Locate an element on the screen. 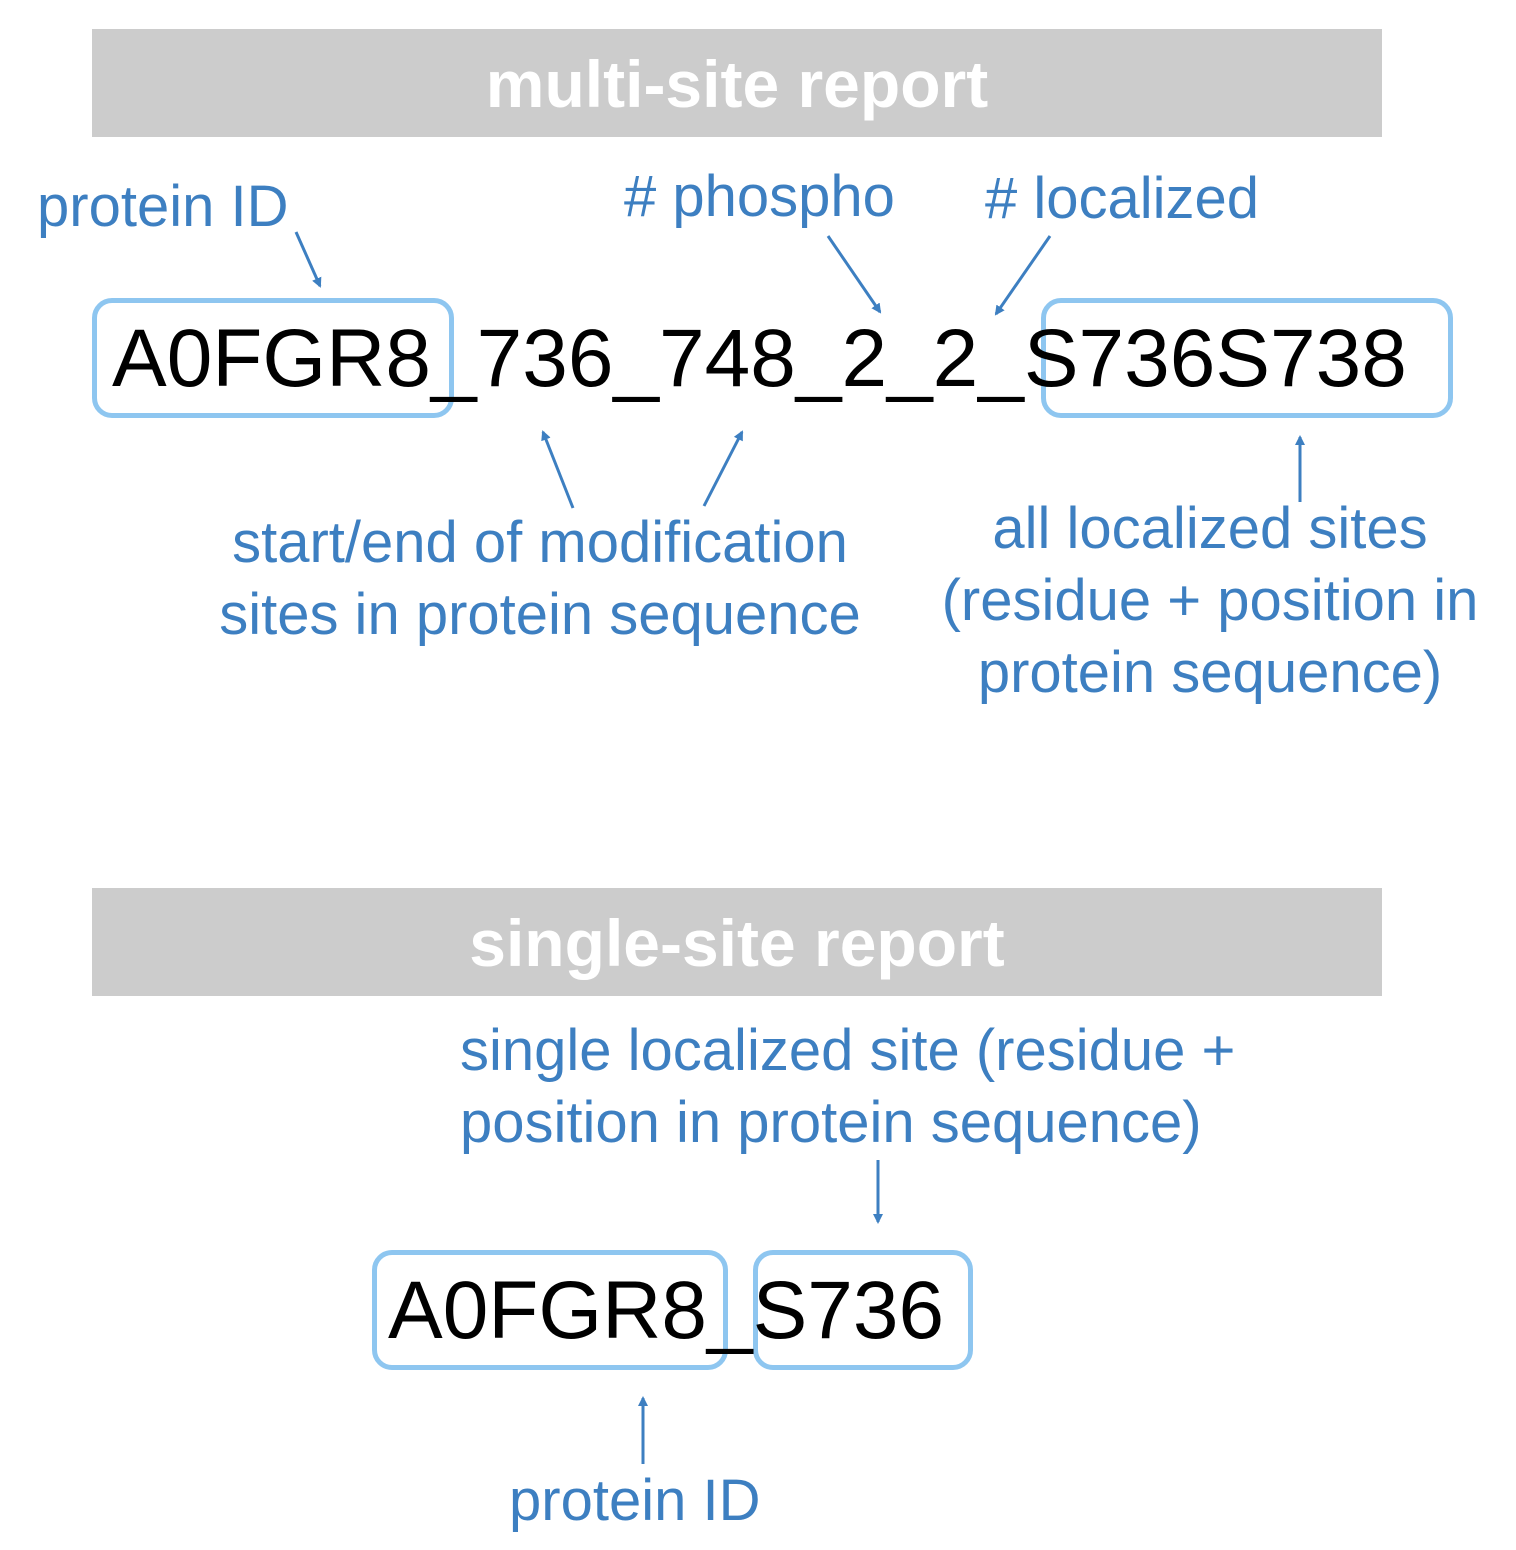 The width and height of the screenshot is (1516, 1550). arrow-start is located at coordinates (558, 469).